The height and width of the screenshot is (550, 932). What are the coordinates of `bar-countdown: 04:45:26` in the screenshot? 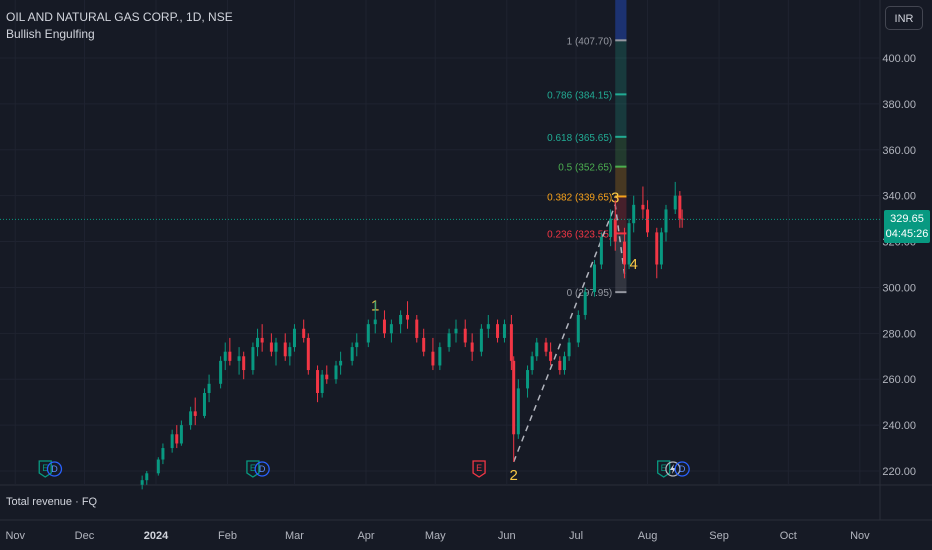 It's located at (907, 234).